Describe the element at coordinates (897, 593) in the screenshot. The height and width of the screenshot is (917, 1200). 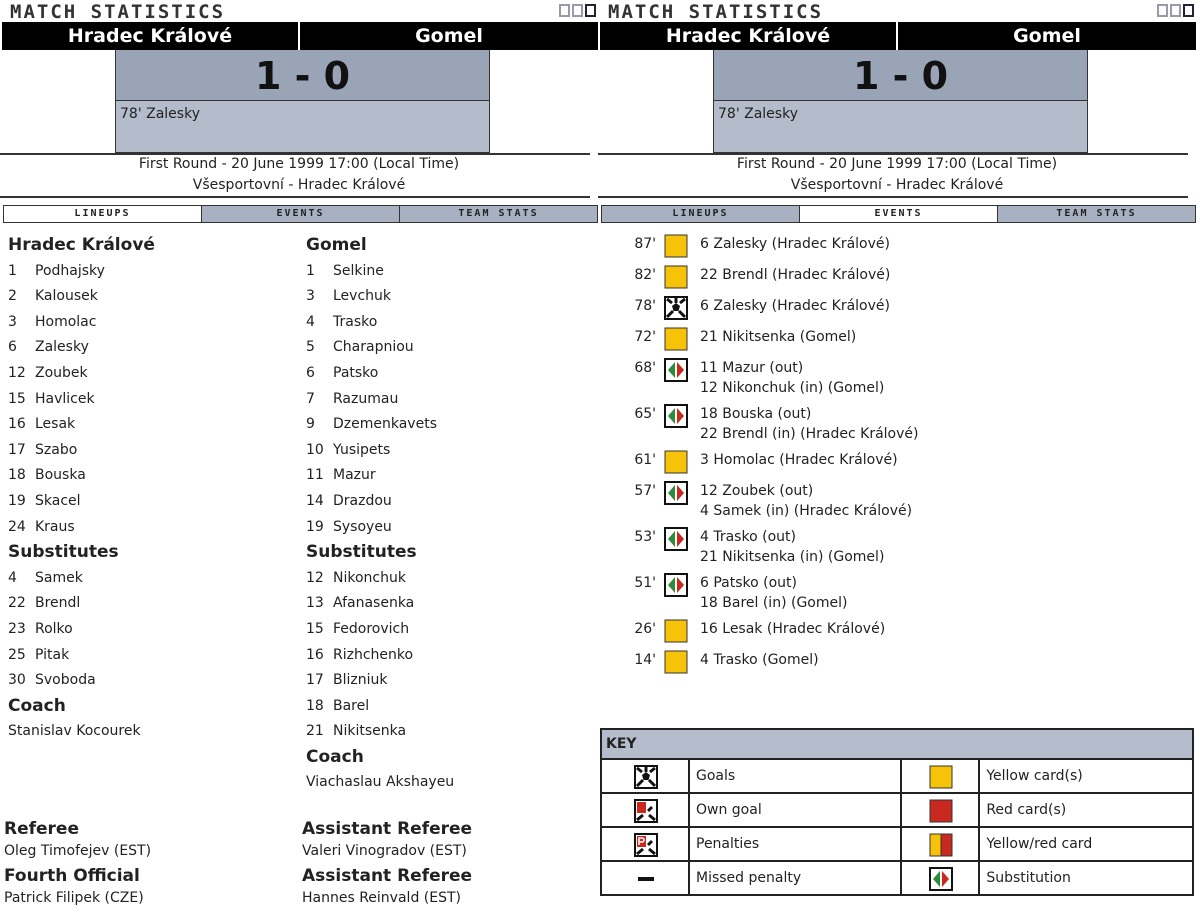
I see `event-row: 51' 6 Patsko (out) 18 Barel (in) (Gomel)` at that location.